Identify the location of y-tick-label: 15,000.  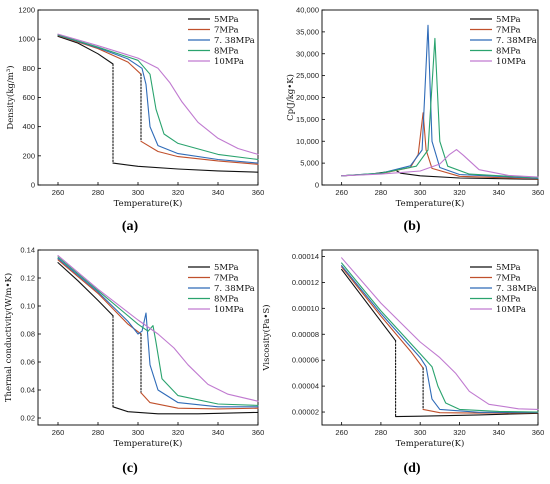
(307, 119).